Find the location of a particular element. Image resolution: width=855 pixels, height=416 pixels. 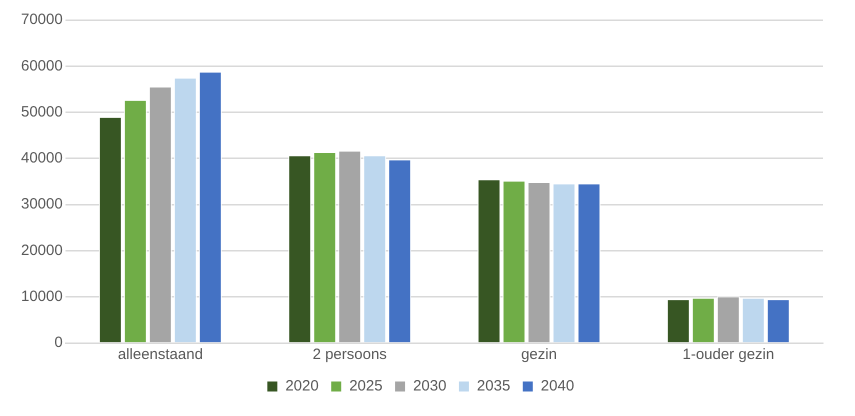

legend-label: 2020 is located at coordinates (302, 386).